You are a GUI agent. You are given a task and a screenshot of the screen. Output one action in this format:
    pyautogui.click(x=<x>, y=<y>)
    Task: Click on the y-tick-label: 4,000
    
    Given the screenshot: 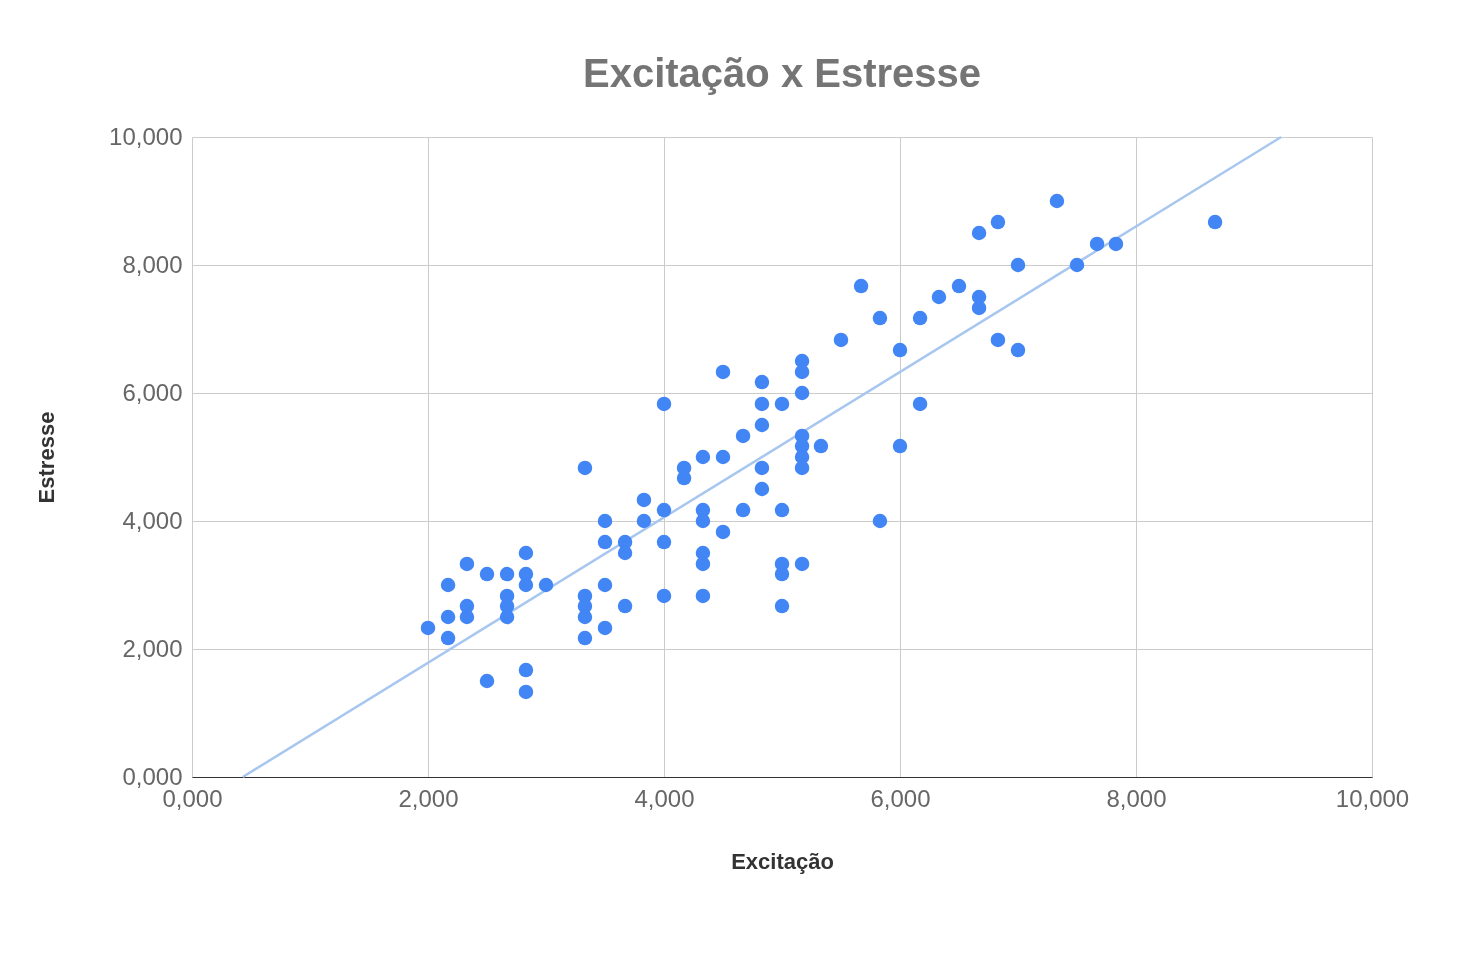 What is the action you would take?
    pyautogui.click(x=152, y=520)
    